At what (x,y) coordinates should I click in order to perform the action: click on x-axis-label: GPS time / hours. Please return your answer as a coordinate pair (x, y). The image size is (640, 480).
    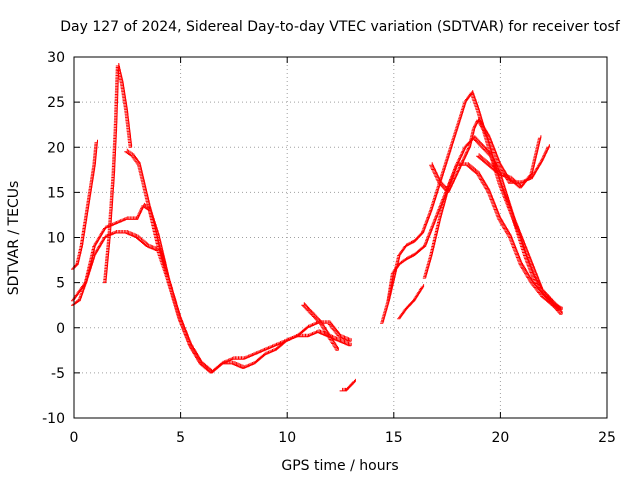
    Looking at the image, I should click on (339, 466).